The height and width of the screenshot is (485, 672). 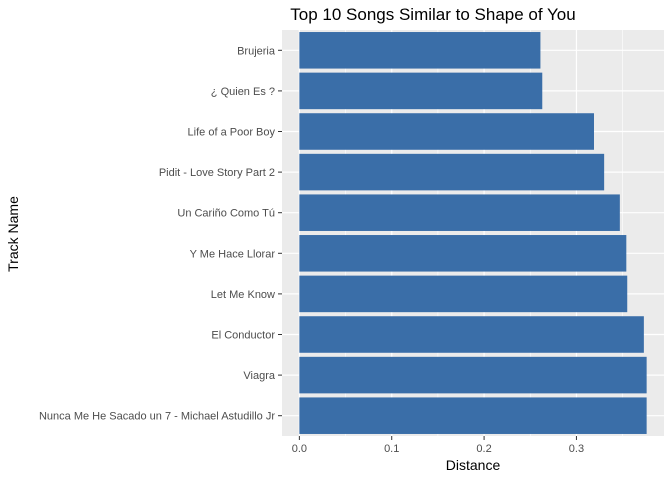 What do you see at coordinates (233, 254) in the screenshot?
I see `y-tick-label: Y Me Hace Llorar` at bounding box center [233, 254].